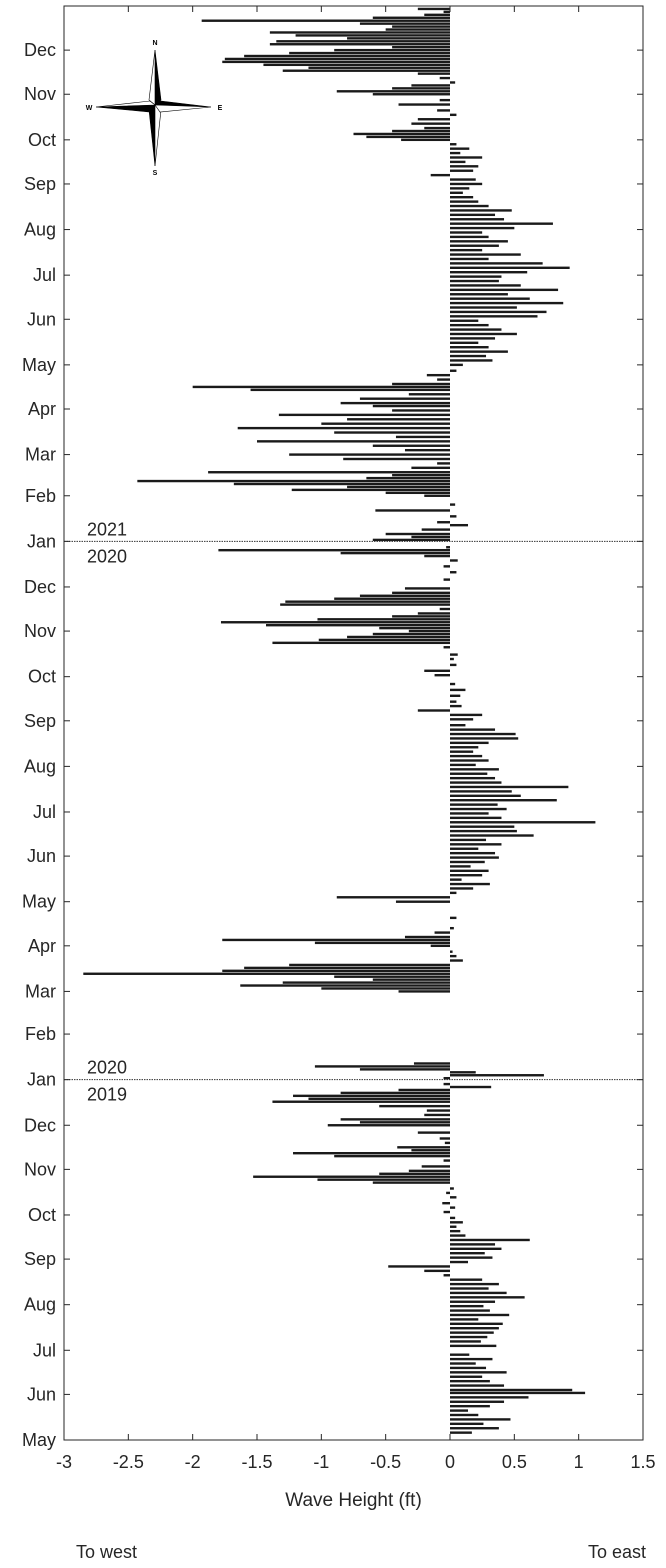  Describe the element at coordinates (107, 1552) in the screenshot. I see `to-west-label: To west` at that location.